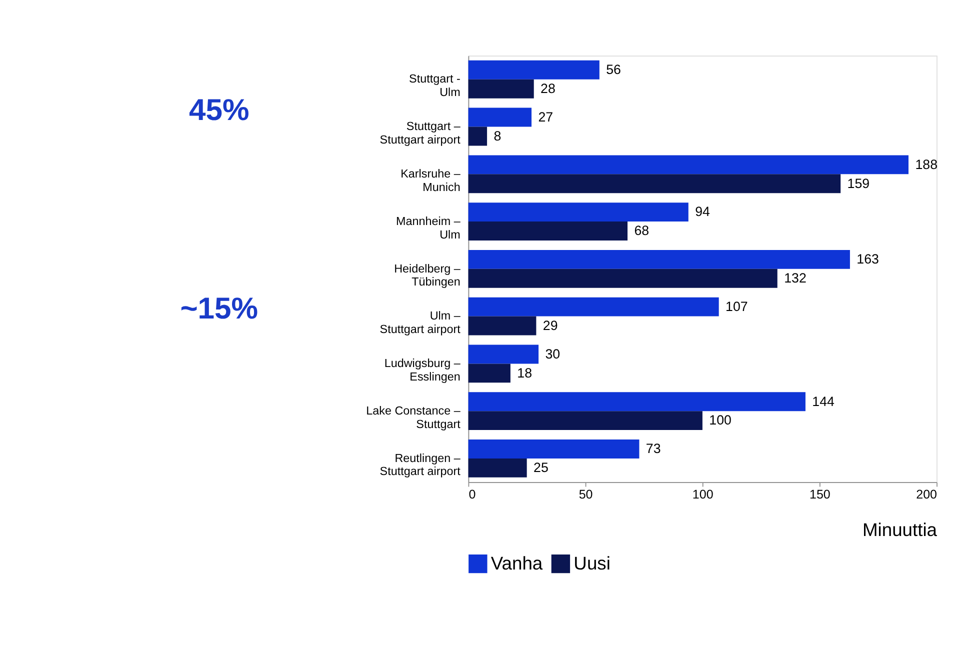  I want to click on y-tick-label: Heidelberg – Tübingen, so click(427, 275).